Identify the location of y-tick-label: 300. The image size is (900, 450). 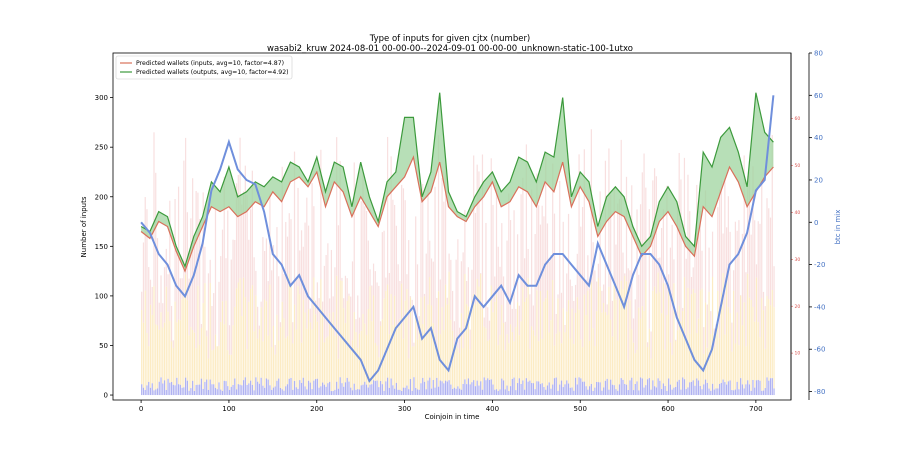
(101, 98).